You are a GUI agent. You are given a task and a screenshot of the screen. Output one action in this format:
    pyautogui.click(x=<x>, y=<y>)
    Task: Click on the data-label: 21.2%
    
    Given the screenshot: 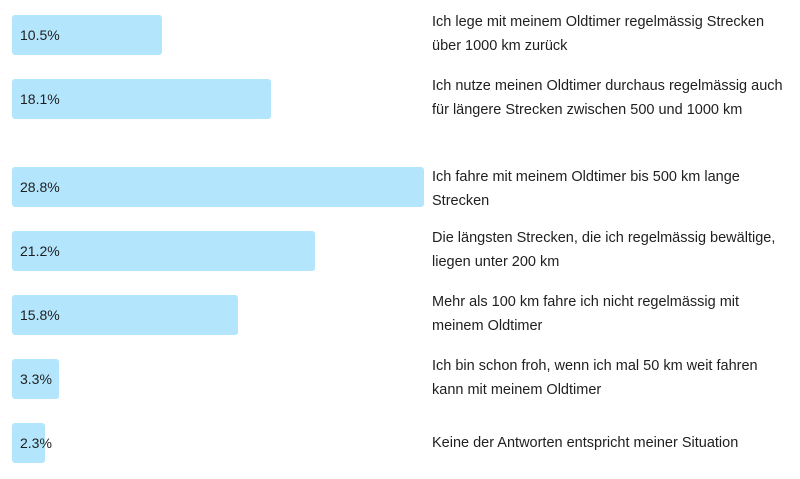 What is the action you would take?
    pyautogui.click(x=40, y=251)
    